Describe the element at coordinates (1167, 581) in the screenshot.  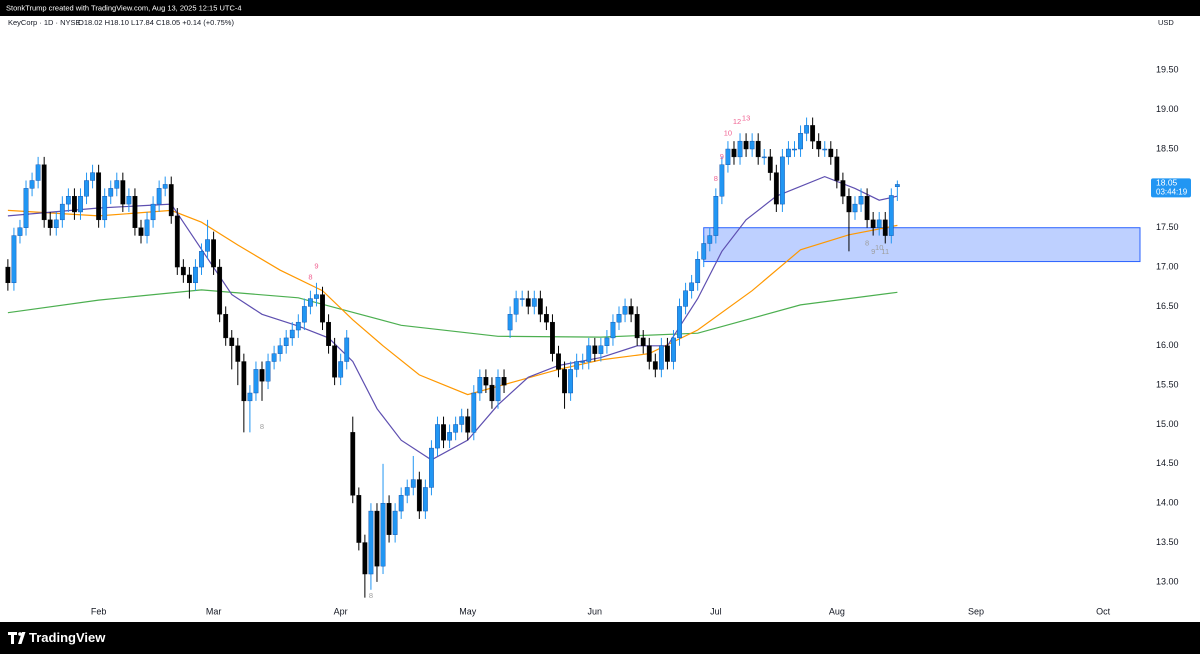
I see `y-tick-label: 13.00` at that location.